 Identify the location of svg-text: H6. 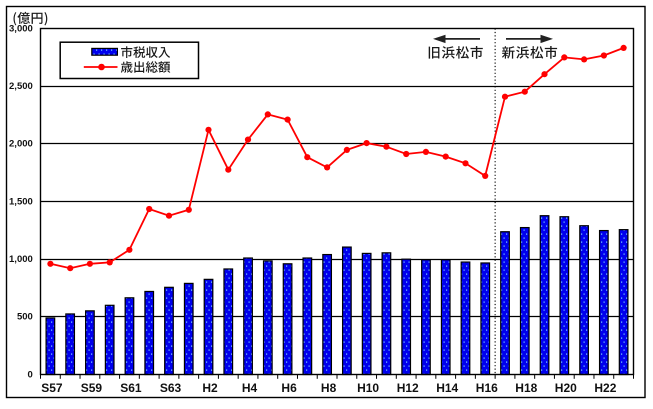
(289, 388).